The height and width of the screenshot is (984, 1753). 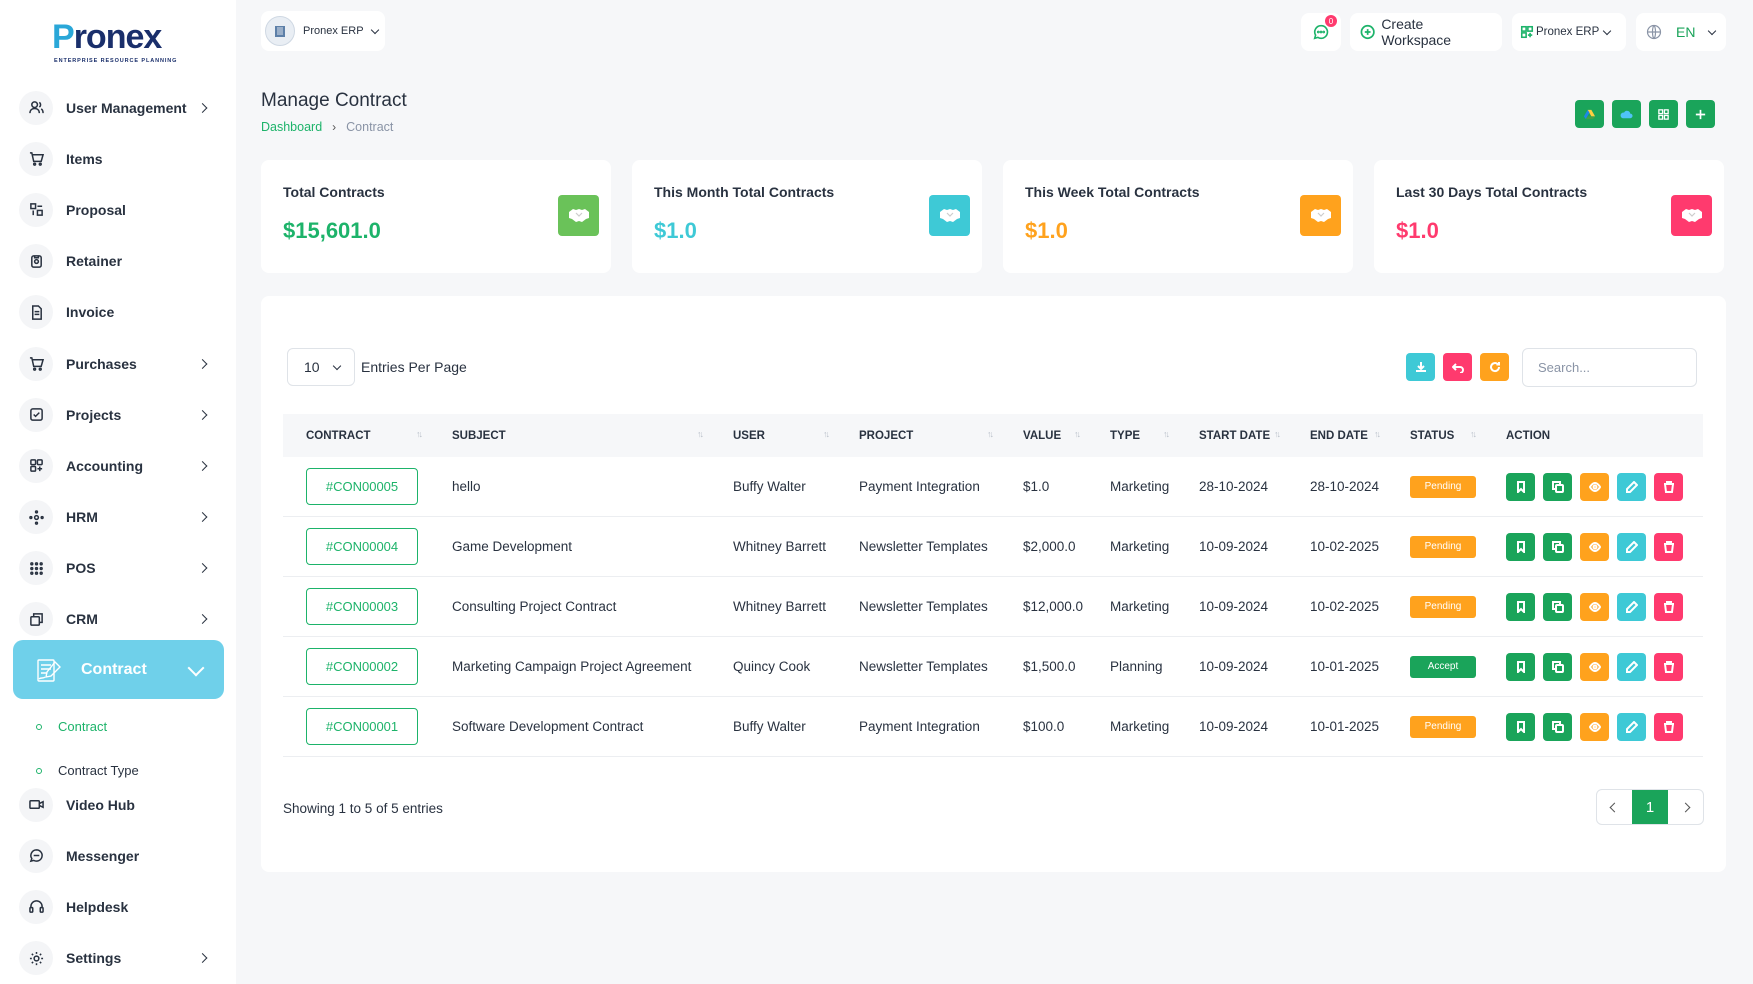 I want to click on breadcrumb-dashboard: Dashboard, so click(x=292, y=127).